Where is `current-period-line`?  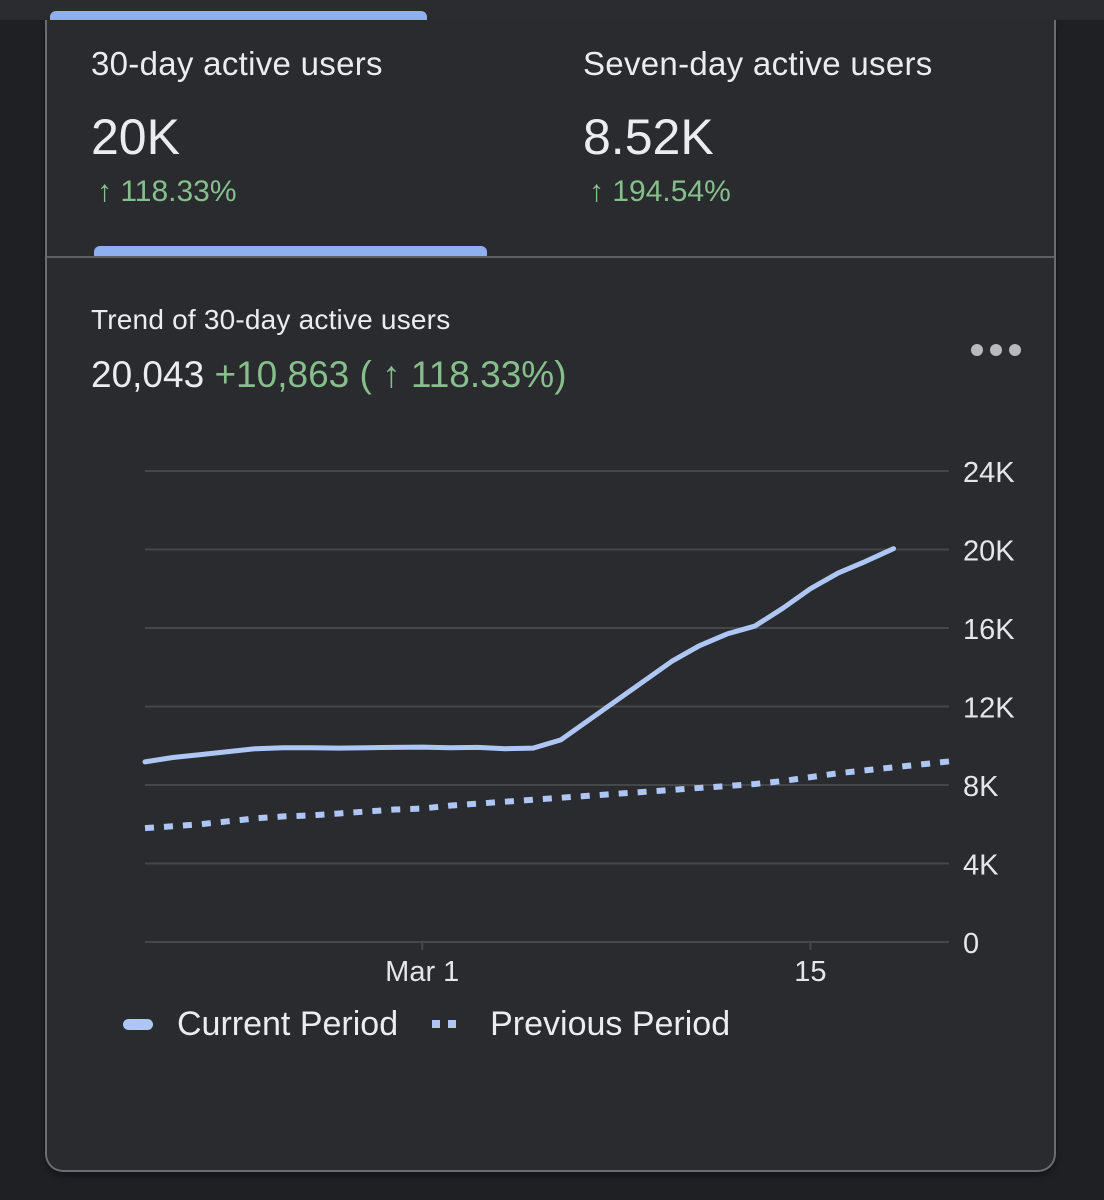
current-period-line is located at coordinates (519, 655).